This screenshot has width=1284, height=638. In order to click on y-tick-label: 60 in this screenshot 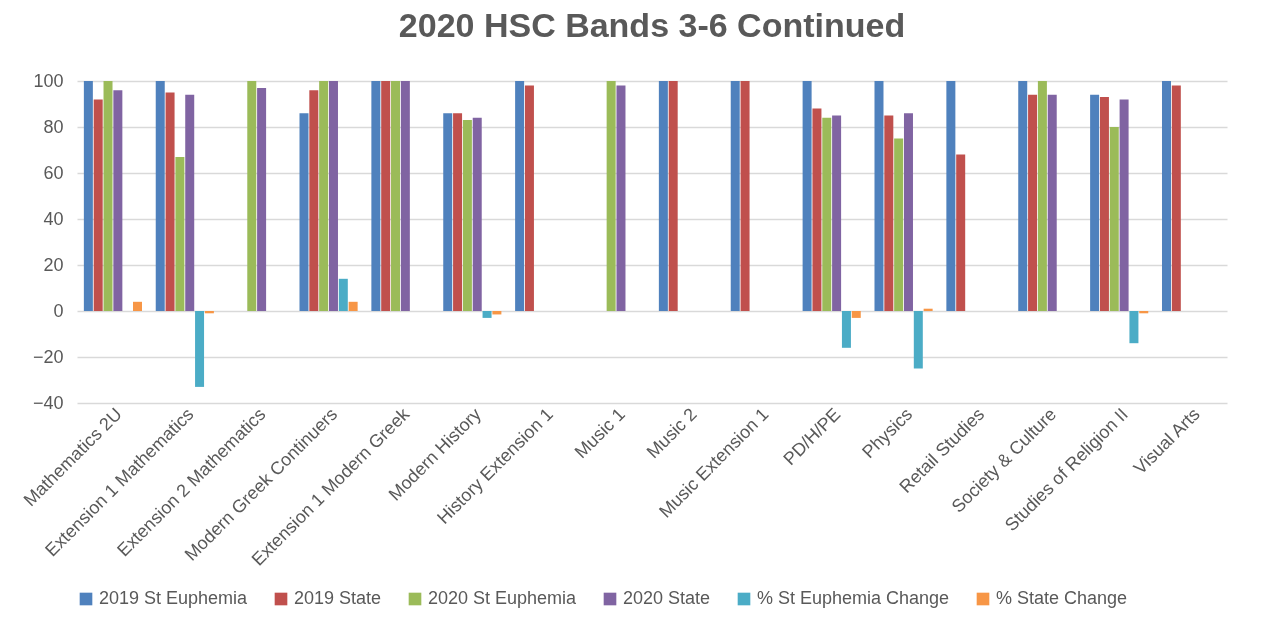, I will do `click(53, 172)`.